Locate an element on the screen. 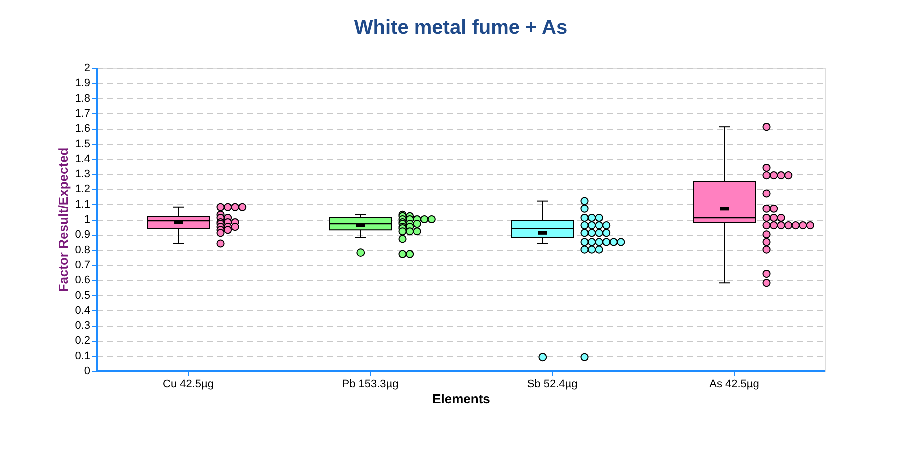  y-tick-label: 0 is located at coordinates (87, 372).